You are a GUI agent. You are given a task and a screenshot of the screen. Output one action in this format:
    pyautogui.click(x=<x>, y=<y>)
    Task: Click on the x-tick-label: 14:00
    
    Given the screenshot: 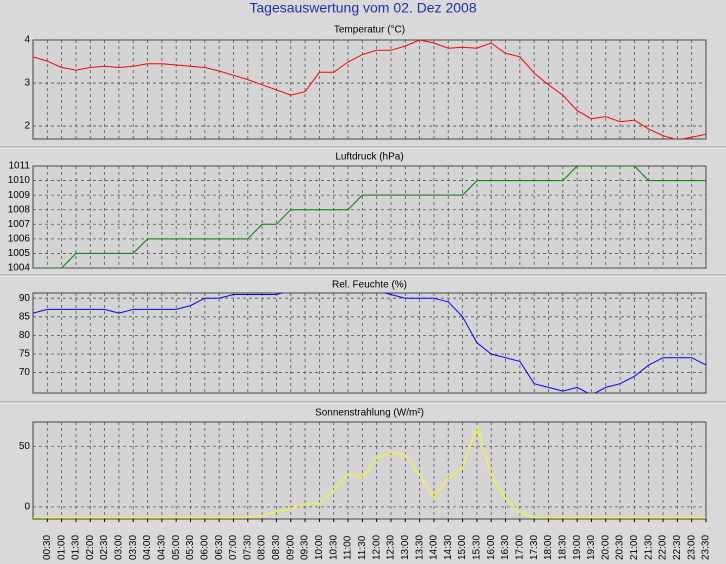 What is the action you would take?
    pyautogui.click(x=434, y=547)
    